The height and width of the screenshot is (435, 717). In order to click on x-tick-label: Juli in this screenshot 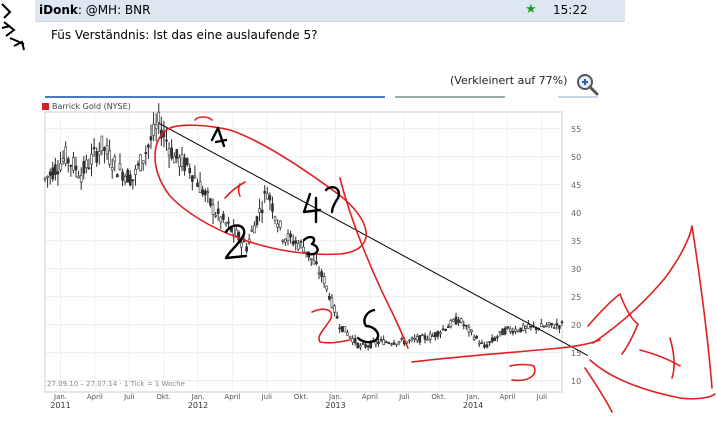, I will do `click(266, 397)`.